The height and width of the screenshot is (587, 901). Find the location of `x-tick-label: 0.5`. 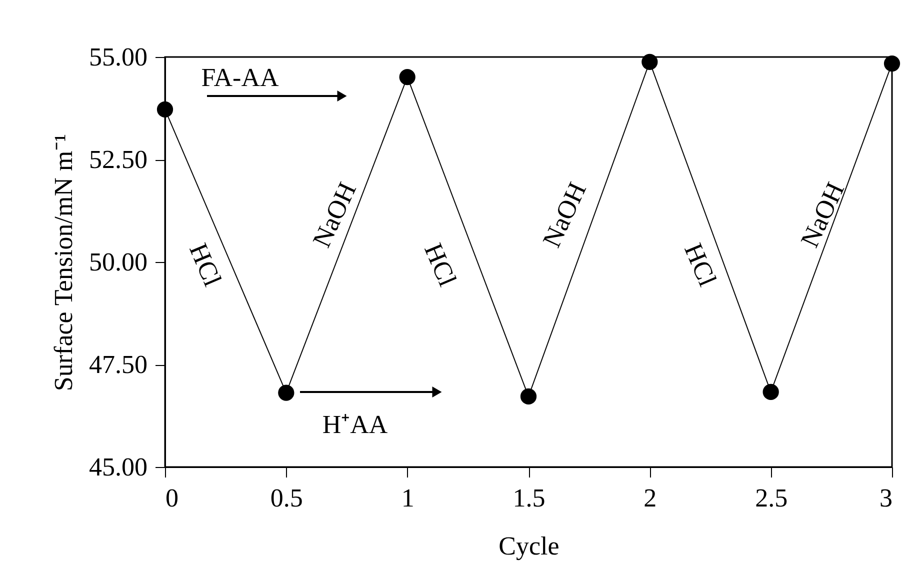

x-tick-label: 0.5 is located at coordinates (286, 498).